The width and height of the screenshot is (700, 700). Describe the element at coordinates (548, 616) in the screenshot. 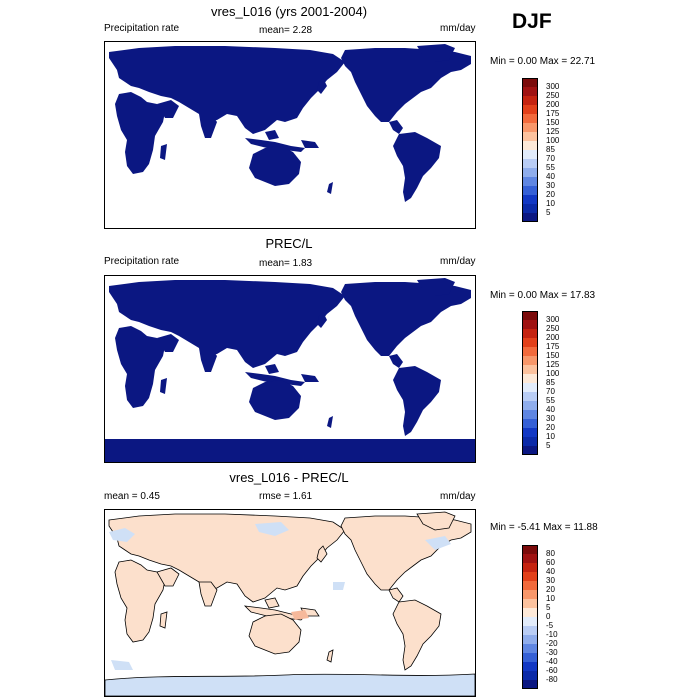

I see `colorbar-tick-label: 0` at that location.